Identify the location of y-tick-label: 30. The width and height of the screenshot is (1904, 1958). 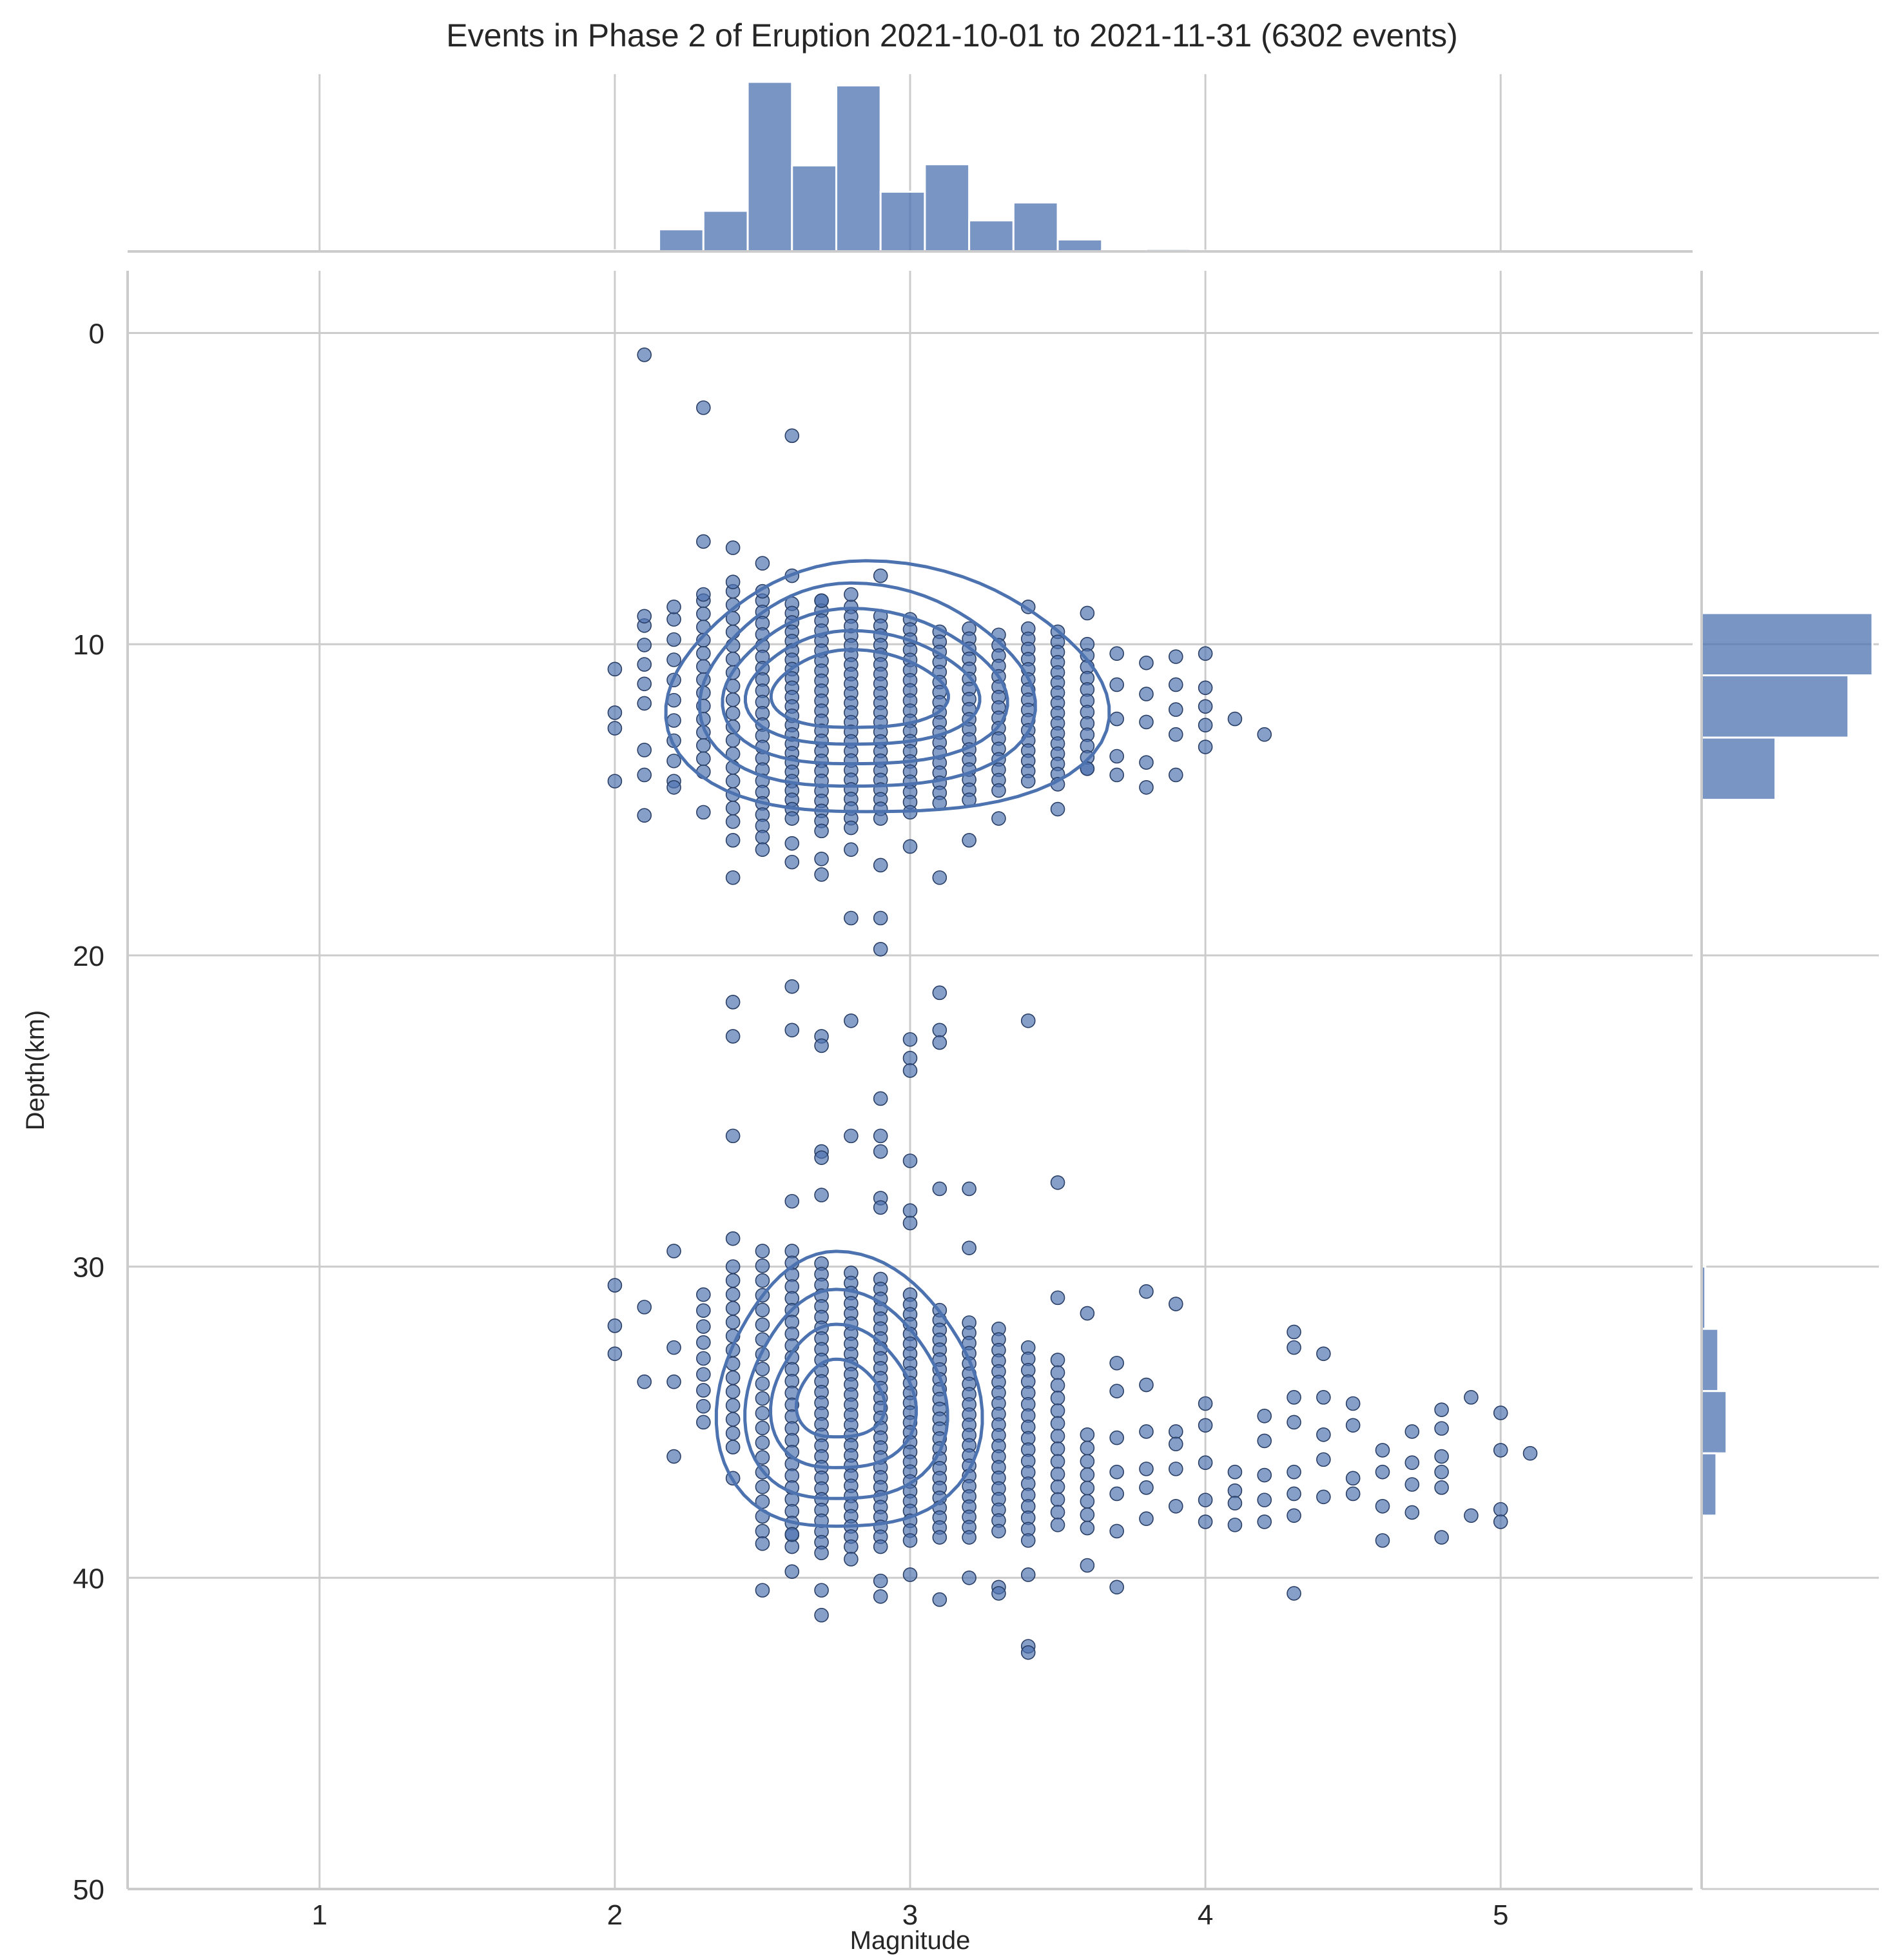
(88, 1268).